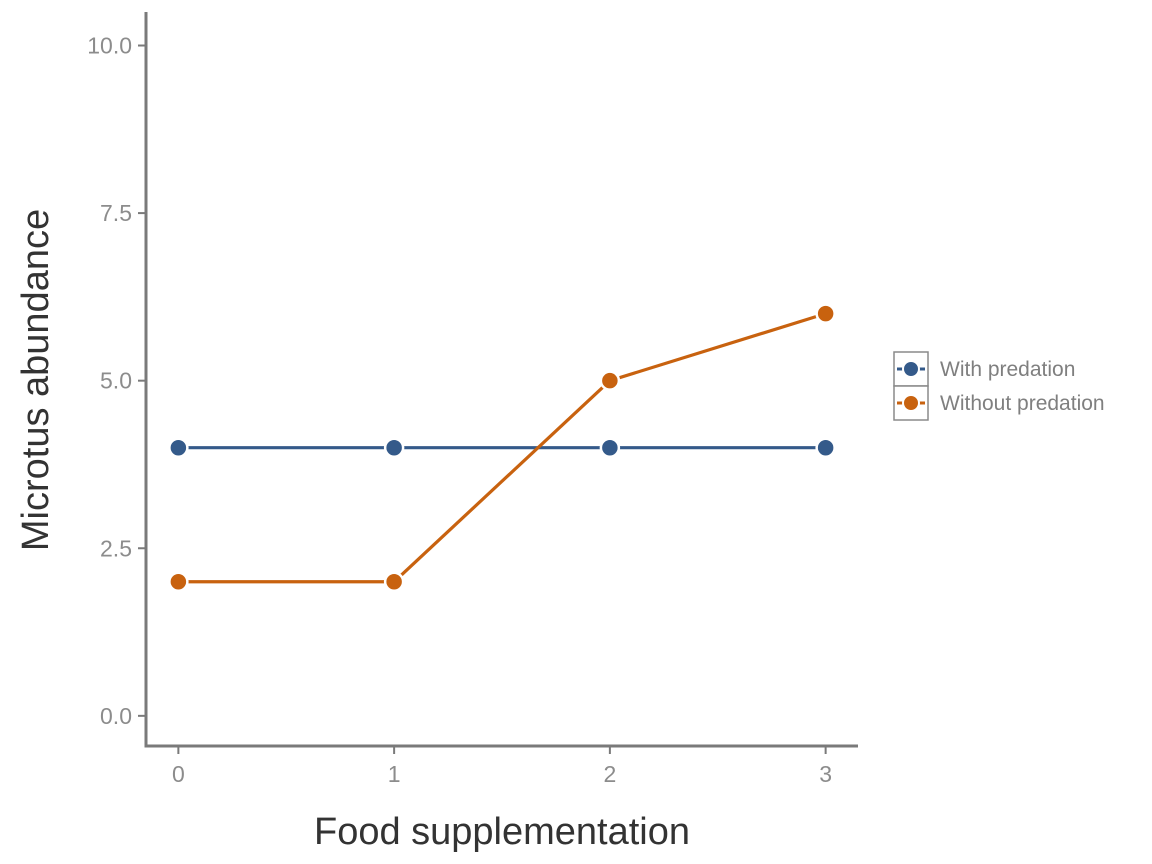 The height and width of the screenshot is (864, 1152). I want to click on y-tick-label: 2.5, so click(116, 548).